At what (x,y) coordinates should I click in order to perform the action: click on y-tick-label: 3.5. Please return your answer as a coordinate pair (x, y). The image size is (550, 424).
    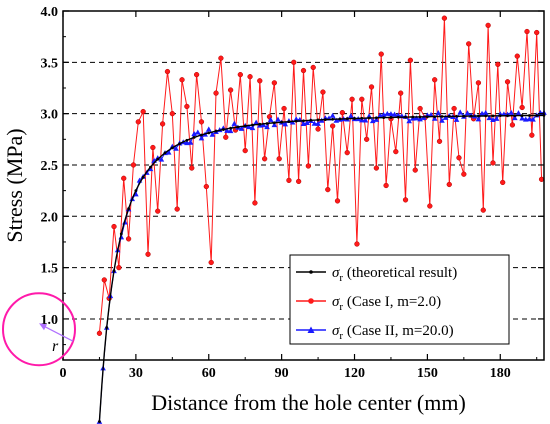
    Looking at the image, I should click on (50, 63).